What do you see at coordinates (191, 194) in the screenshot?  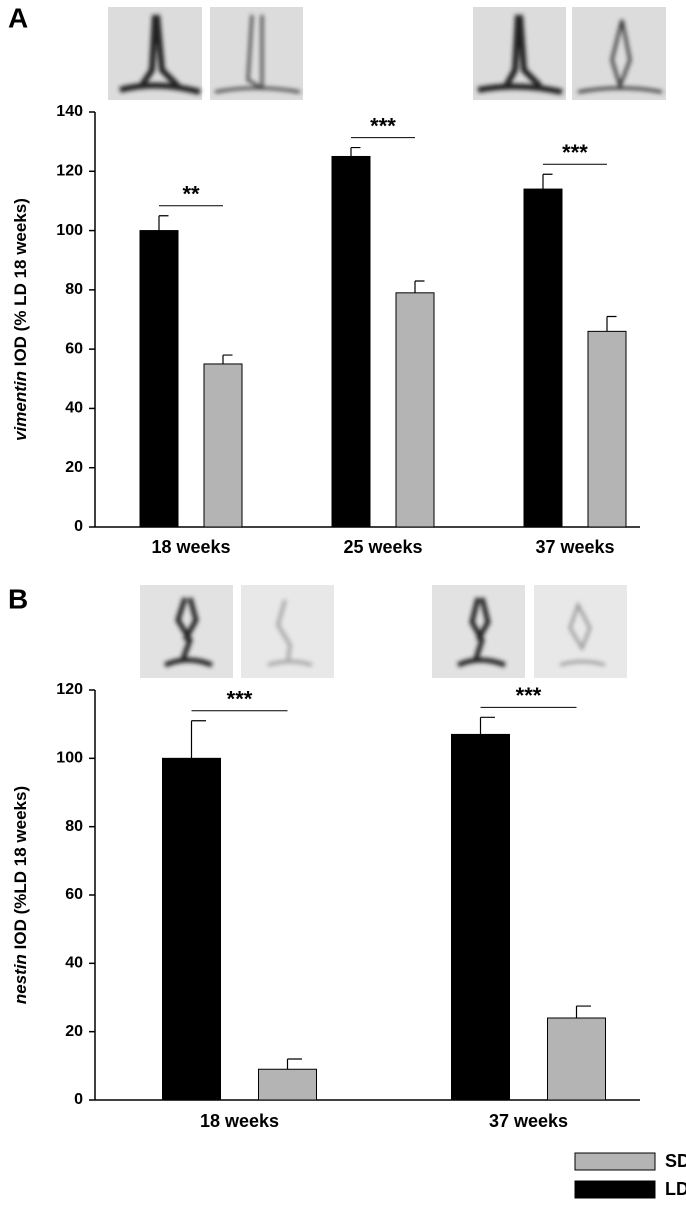 I see `significance-label: **` at bounding box center [191, 194].